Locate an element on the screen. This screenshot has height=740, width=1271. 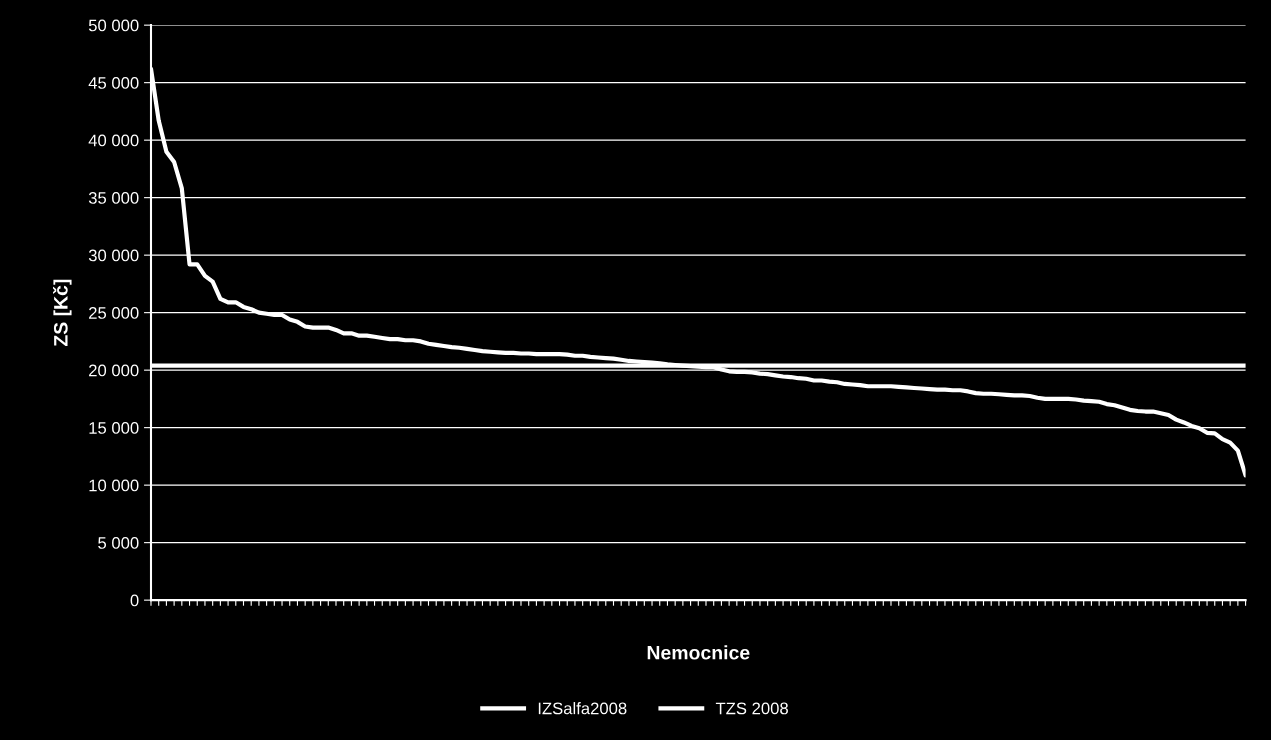
y-tick-label: 10 000 is located at coordinates (114, 485).